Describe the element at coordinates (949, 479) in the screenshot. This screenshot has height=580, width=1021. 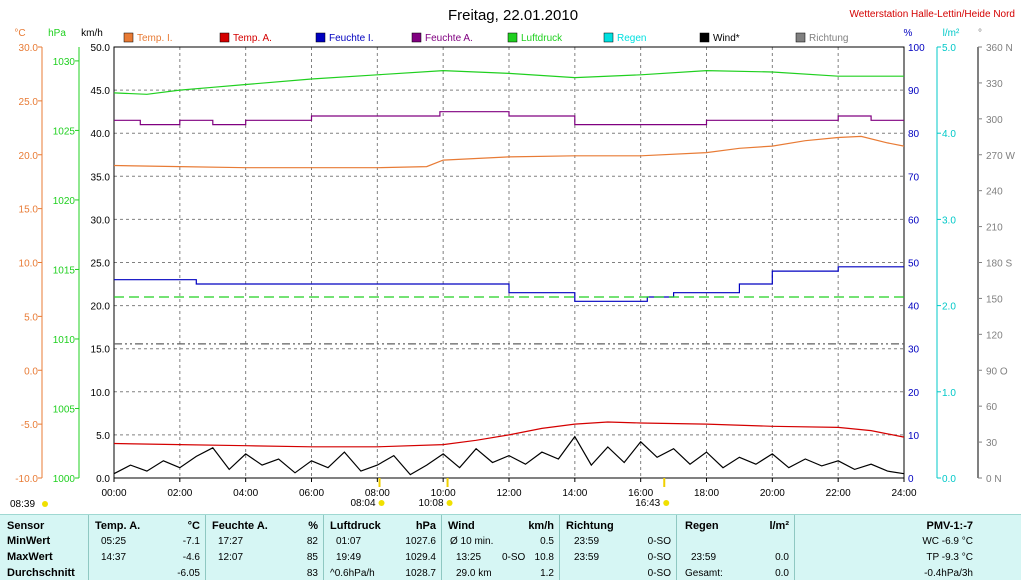
I see `rain-tick-label: 0.0` at that location.